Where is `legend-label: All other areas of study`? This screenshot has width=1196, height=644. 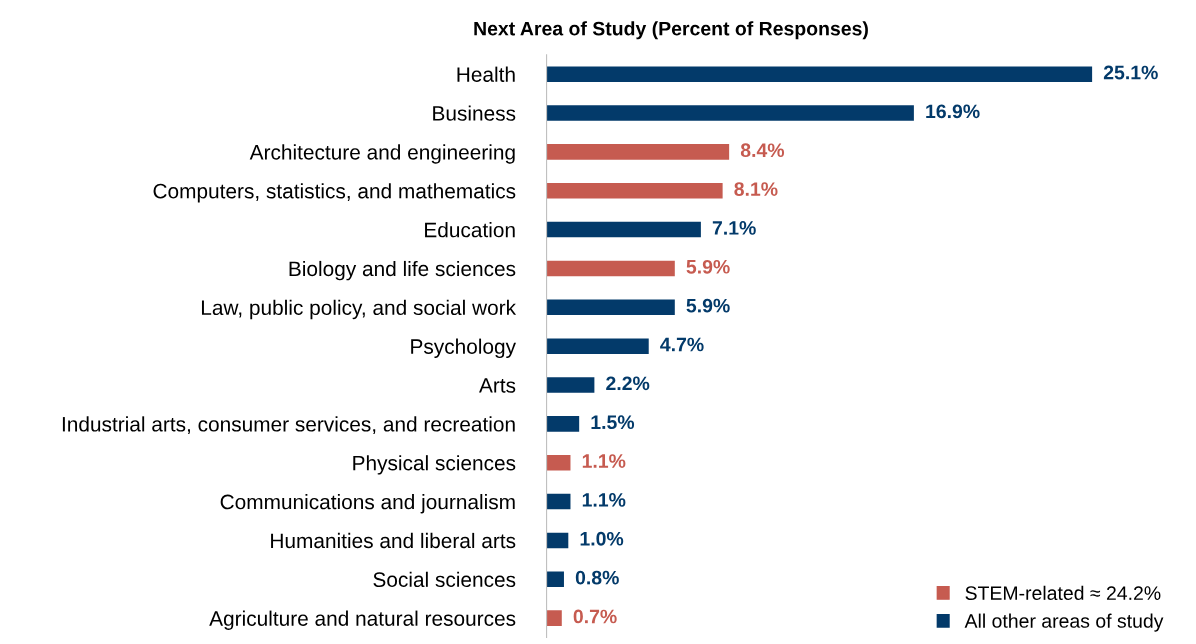
legend-label: All other areas of study is located at coordinates (1064, 622).